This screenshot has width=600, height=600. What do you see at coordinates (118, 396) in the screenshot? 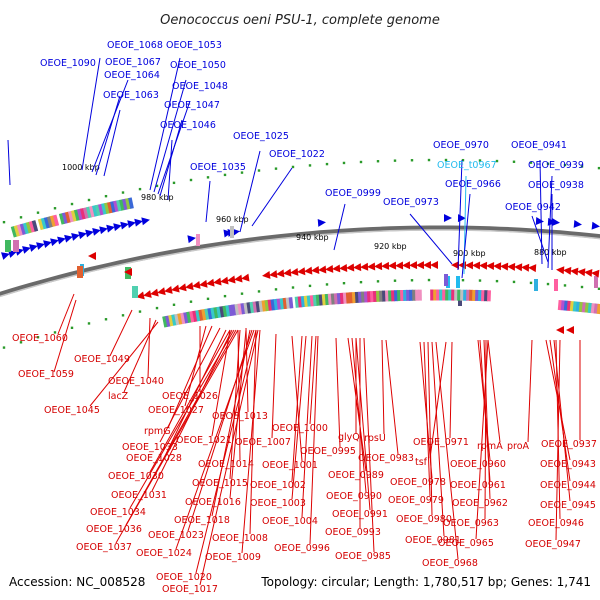
I see `reverse-gene-label: lacZ` at bounding box center [118, 396].